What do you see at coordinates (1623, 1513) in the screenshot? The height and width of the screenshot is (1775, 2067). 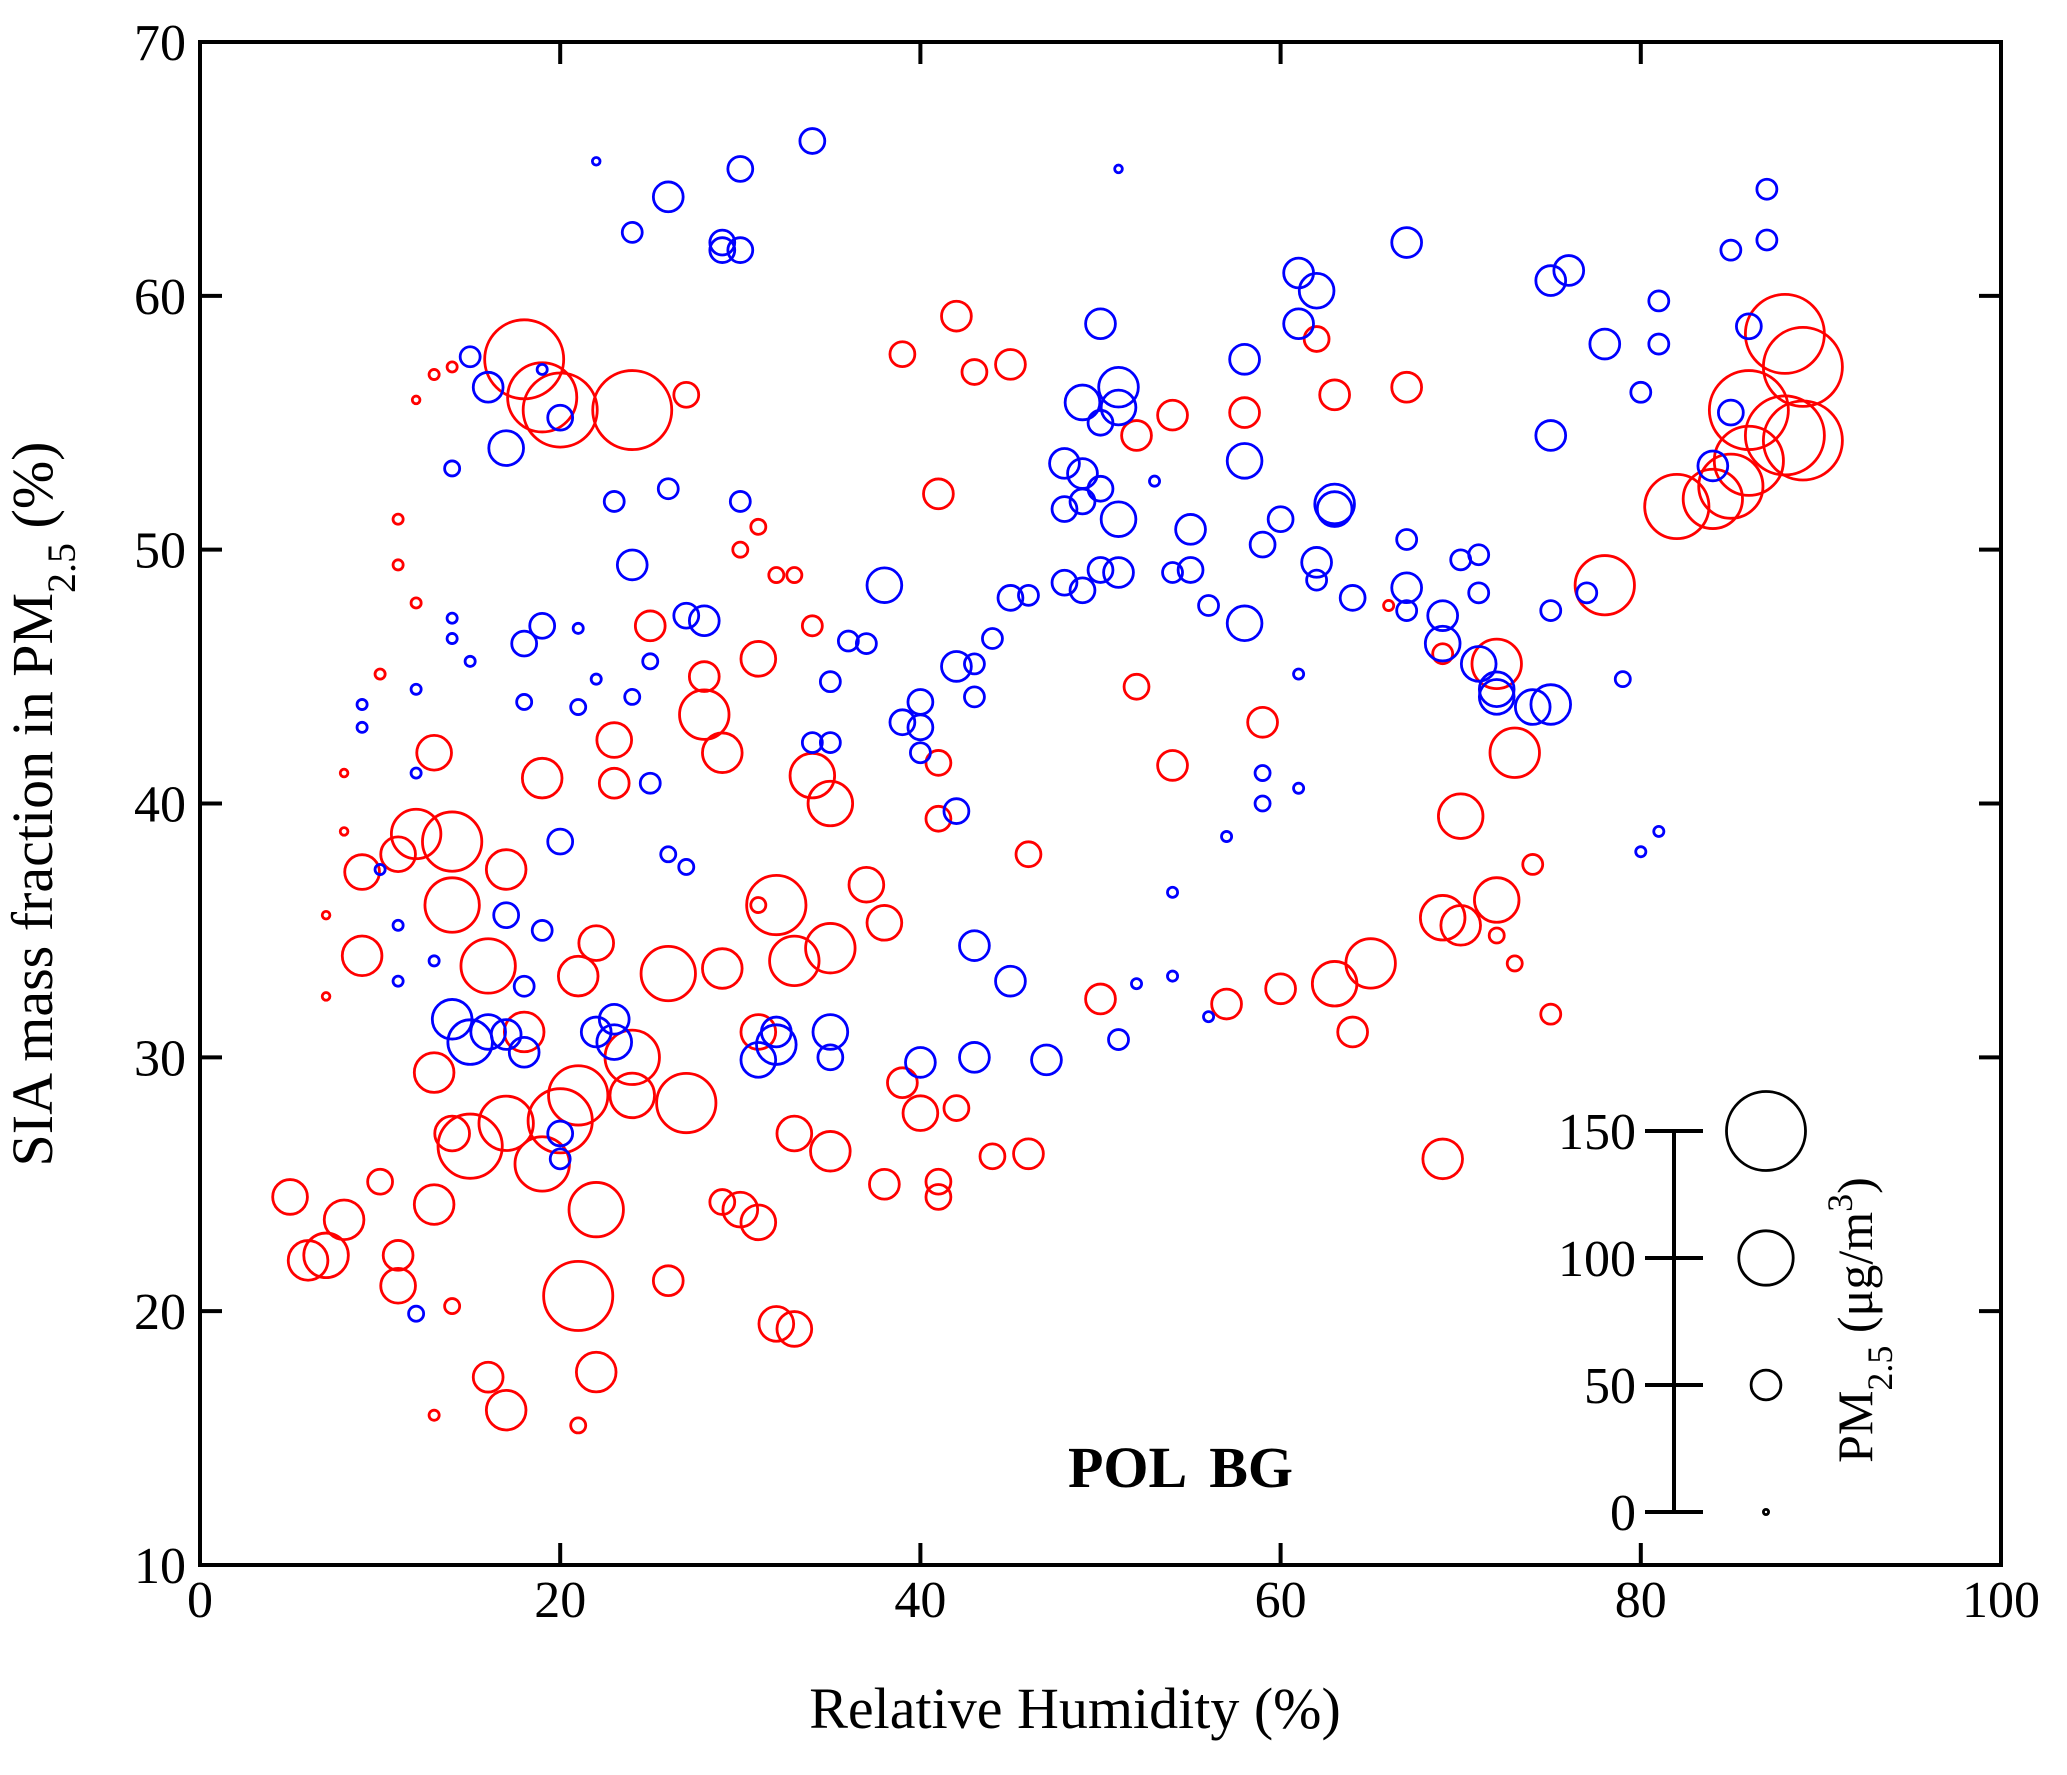 I see `size-tick-label: 0` at bounding box center [1623, 1513].